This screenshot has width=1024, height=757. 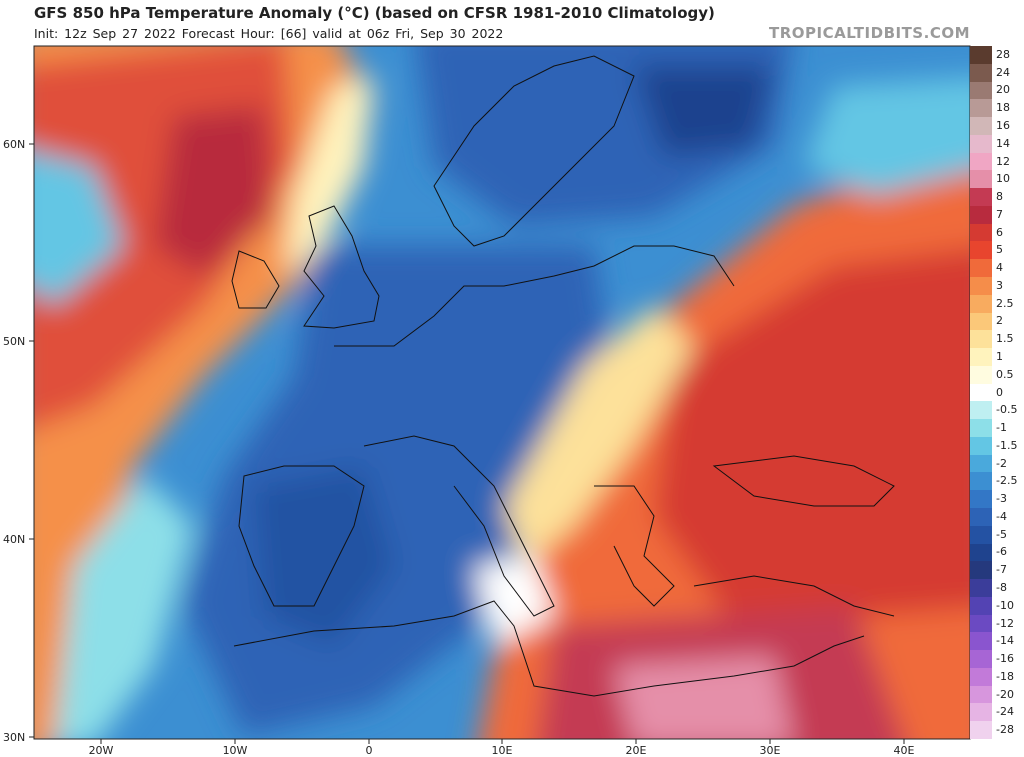 What do you see at coordinates (255, 279) in the screenshot?
I see `ireland-coast` at bounding box center [255, 279].